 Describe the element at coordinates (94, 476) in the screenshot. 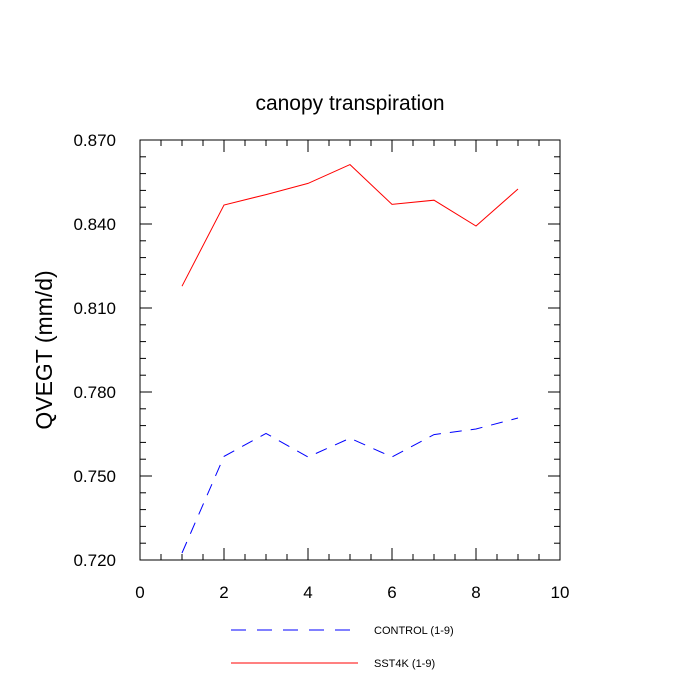

I see `y-tick-label: 0.750` at that location.